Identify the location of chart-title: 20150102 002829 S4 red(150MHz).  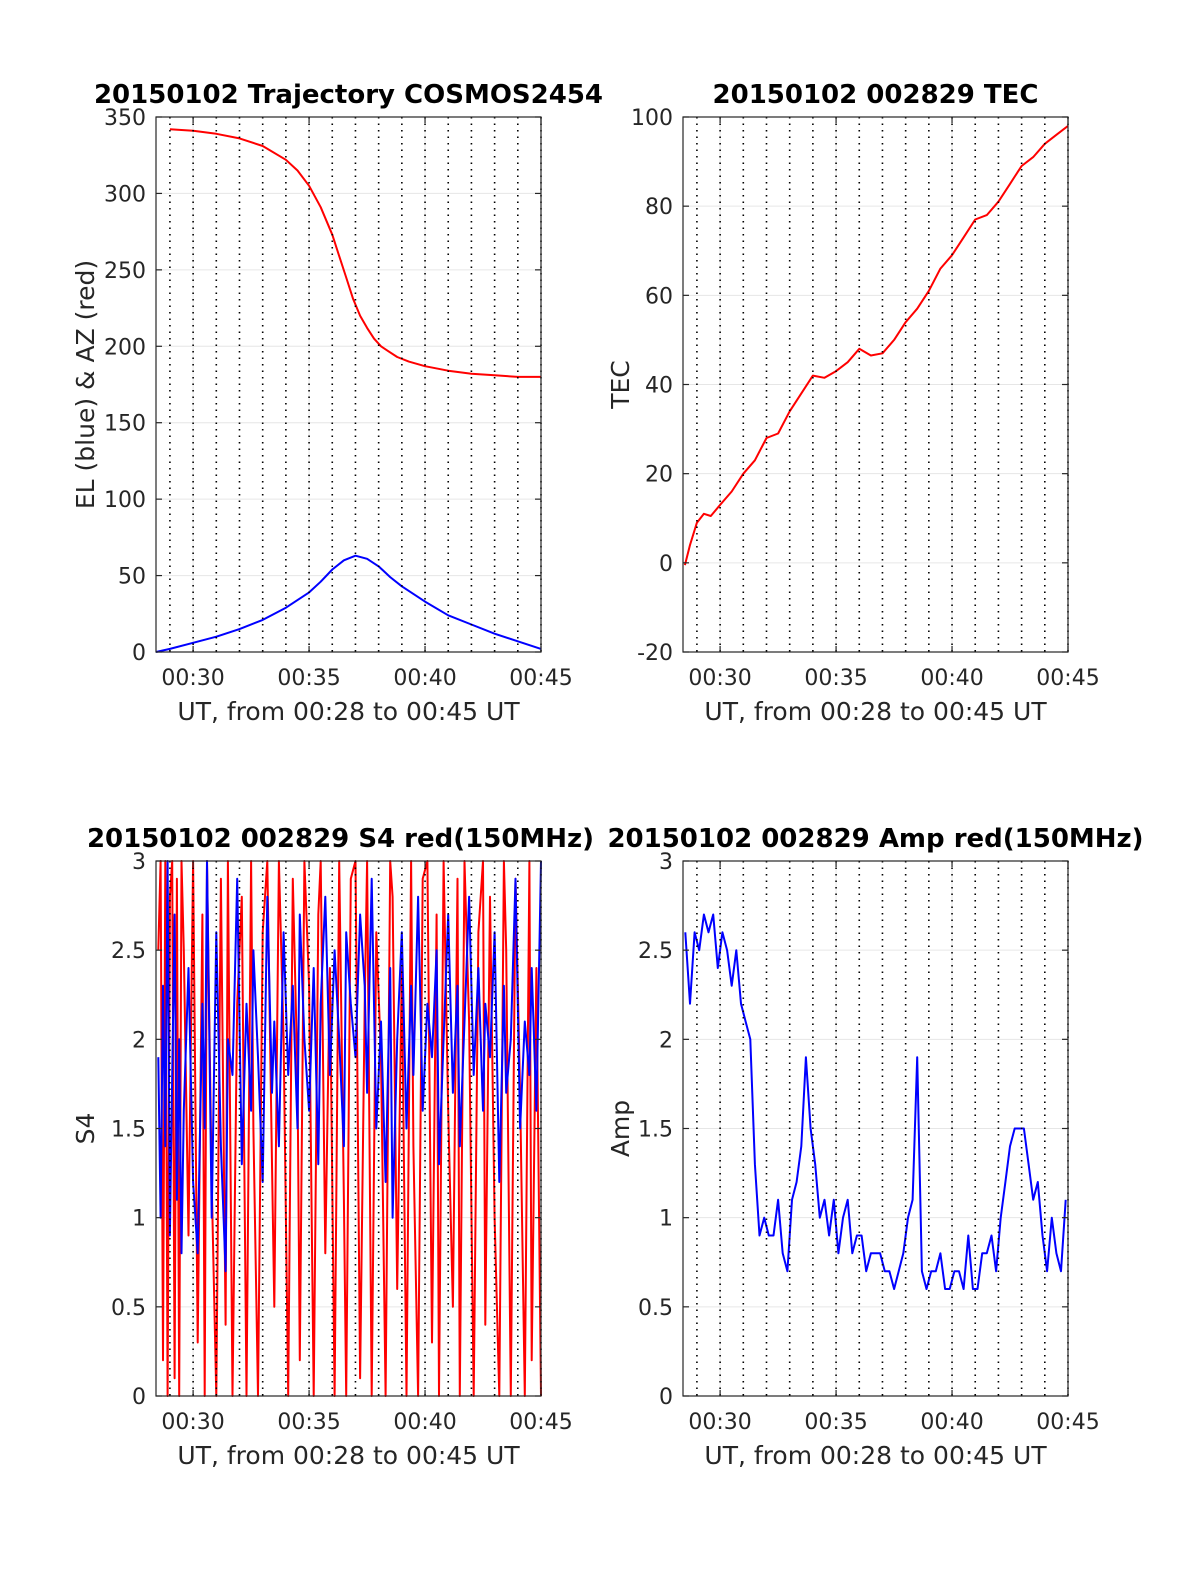
(340, 839).